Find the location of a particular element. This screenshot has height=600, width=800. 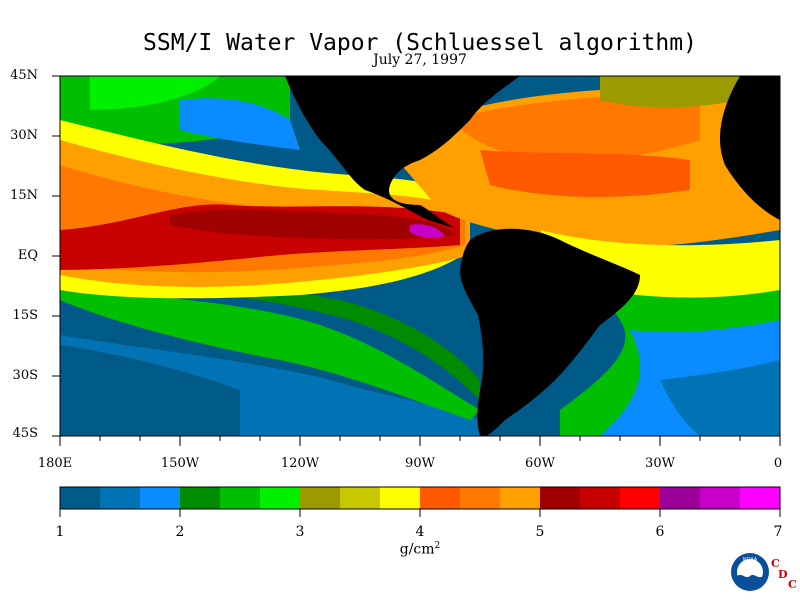

colorbar-label: 6 is located at coordinates (660, 532).